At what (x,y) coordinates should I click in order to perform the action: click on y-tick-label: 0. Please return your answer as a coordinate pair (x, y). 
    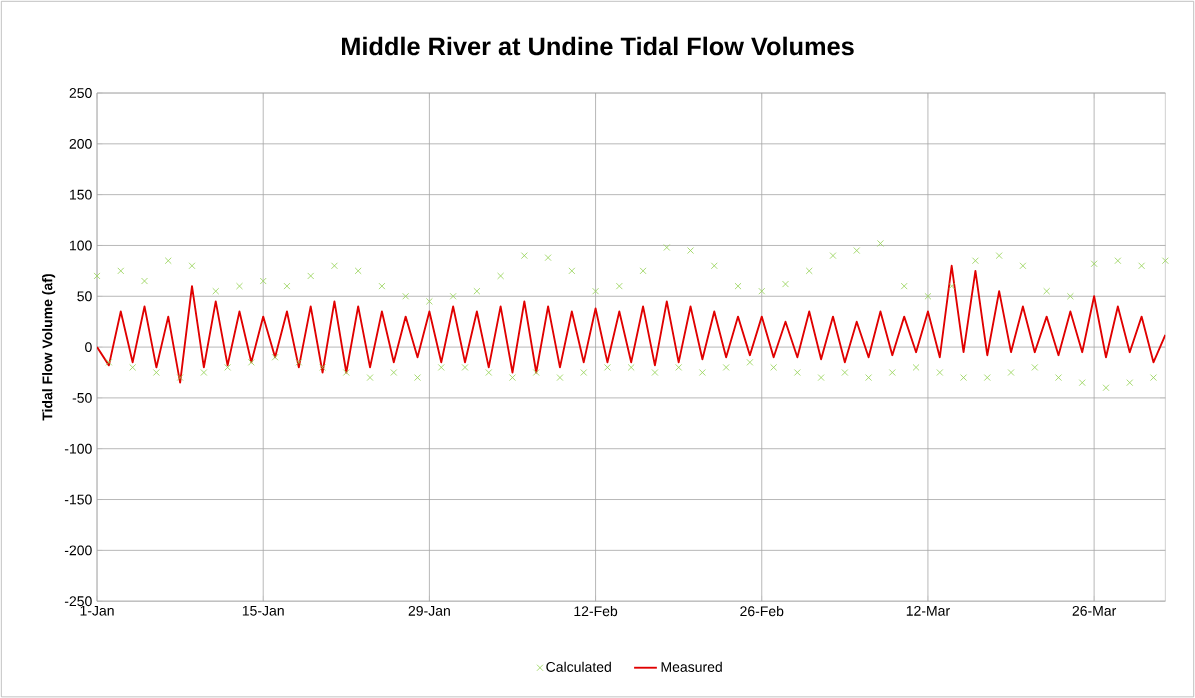
    Looking at the image, I should click on (88, 347).